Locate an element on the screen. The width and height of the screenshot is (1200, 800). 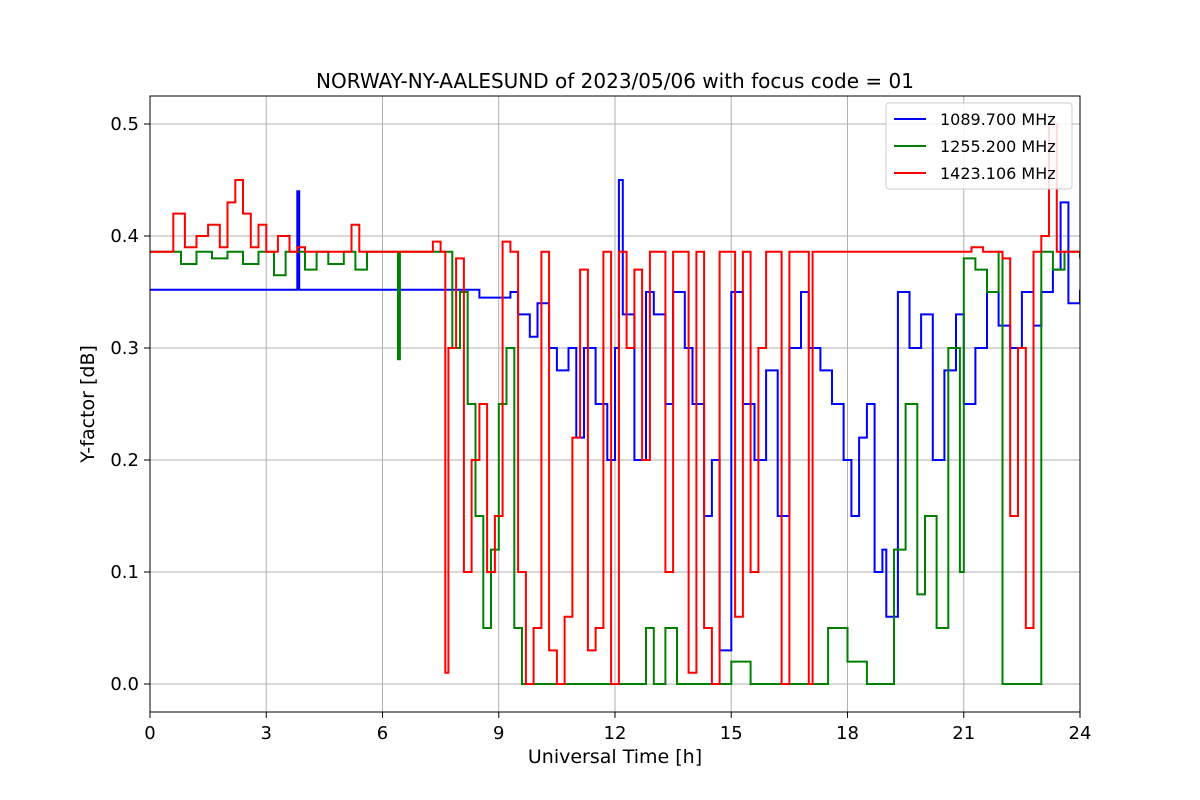
x-tick-label: 6 is located at coordinates (382, 733).